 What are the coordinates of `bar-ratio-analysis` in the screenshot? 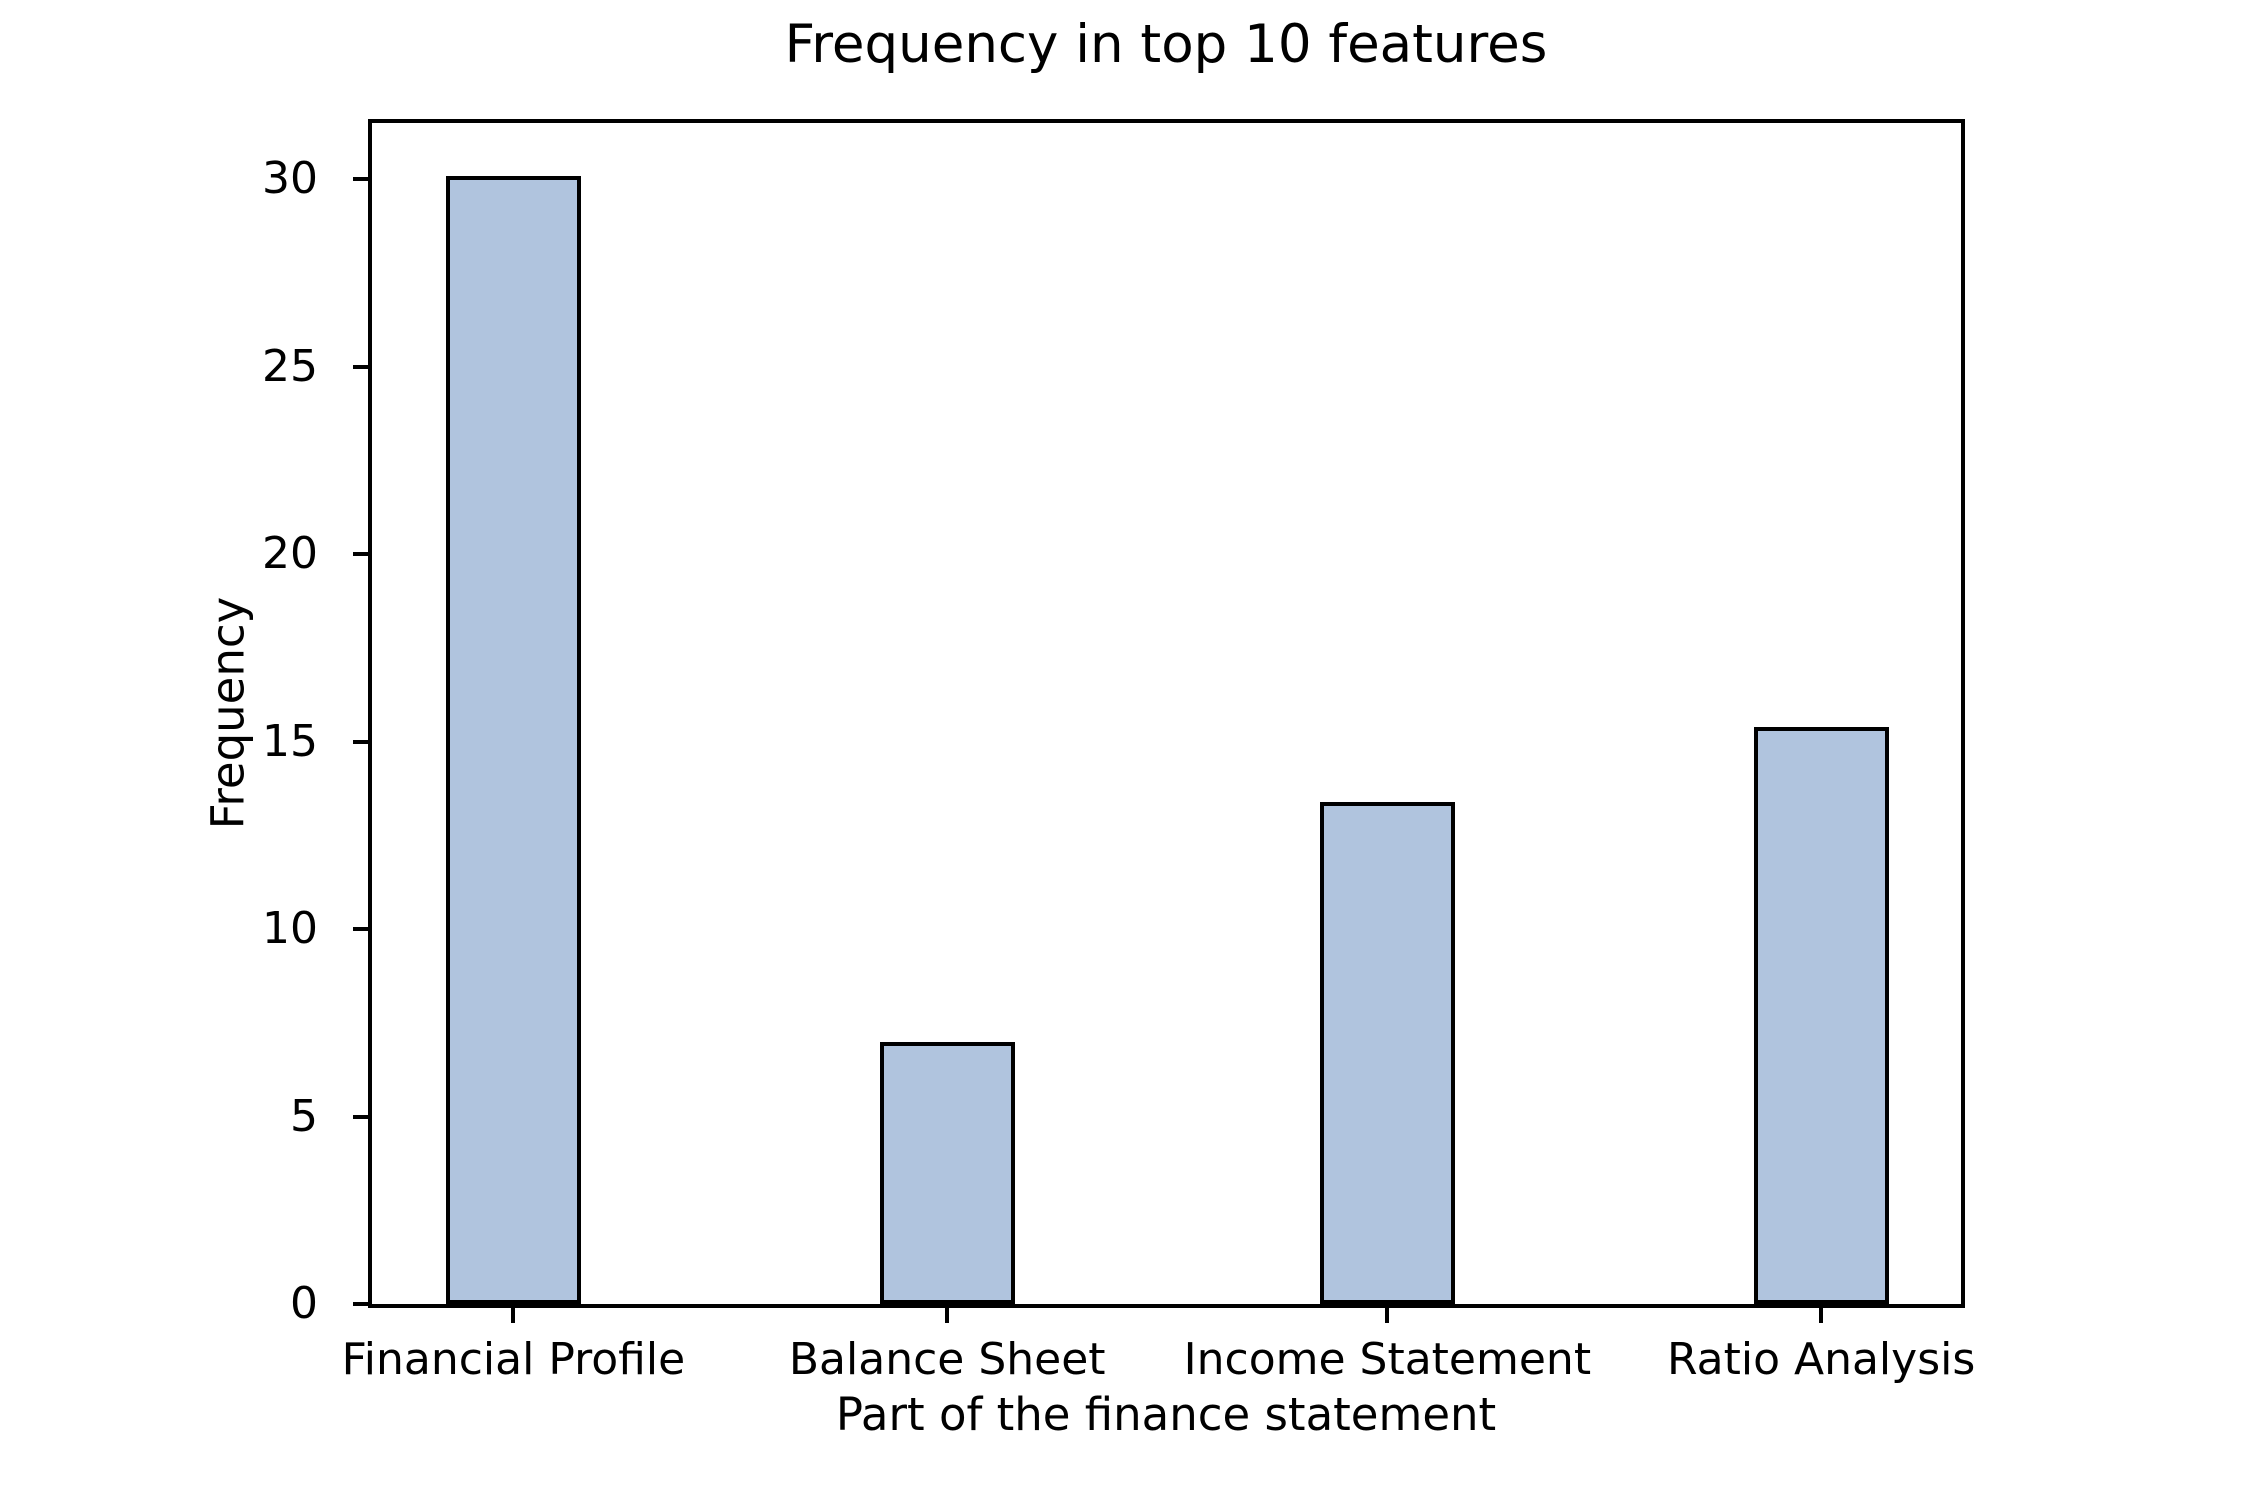 It's located at (1821, 1015).